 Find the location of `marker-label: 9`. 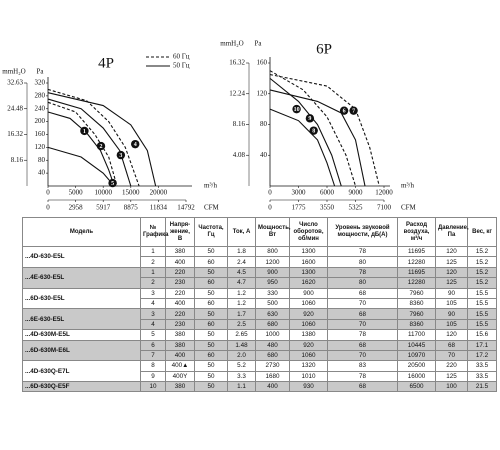

marker-label: 9 is located at coordinates (309, 119).